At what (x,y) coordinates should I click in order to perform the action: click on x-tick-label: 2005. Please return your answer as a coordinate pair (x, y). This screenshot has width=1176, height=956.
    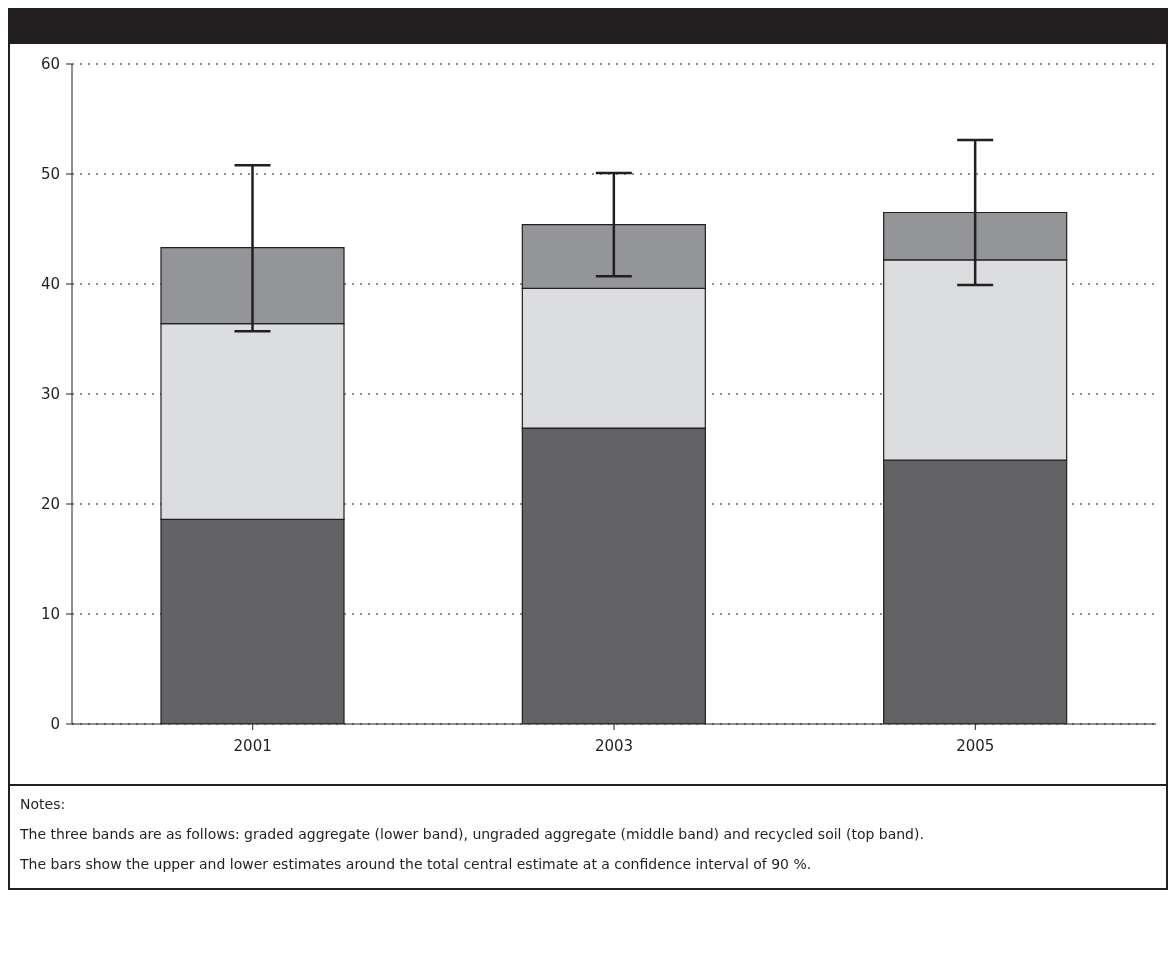
    Looking at the image, I should click on (975, 745).